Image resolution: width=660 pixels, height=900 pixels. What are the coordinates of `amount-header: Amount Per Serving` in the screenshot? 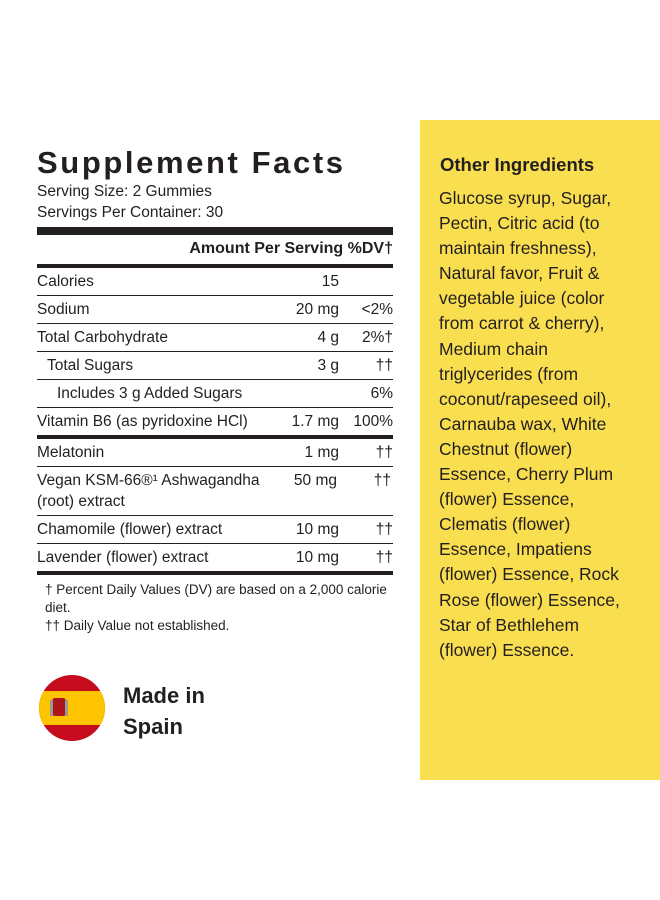 It's located at (266, 248).